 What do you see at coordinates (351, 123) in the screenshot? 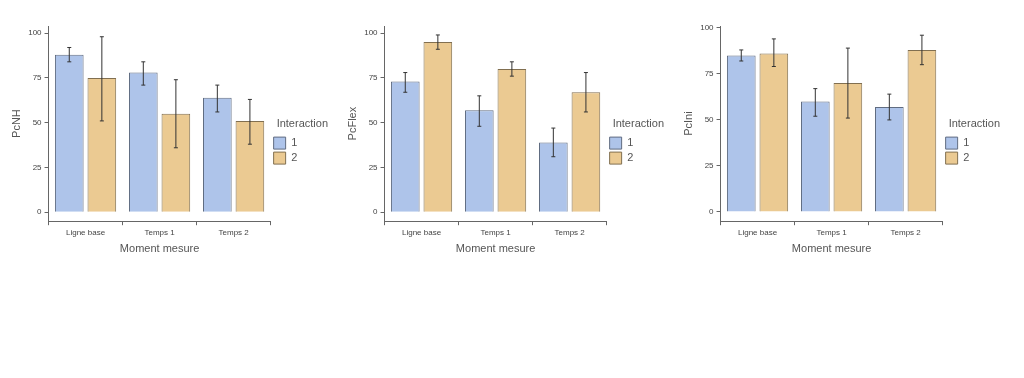
I see `y-axis-title: PcFlex` at bounding box center [351, 123].